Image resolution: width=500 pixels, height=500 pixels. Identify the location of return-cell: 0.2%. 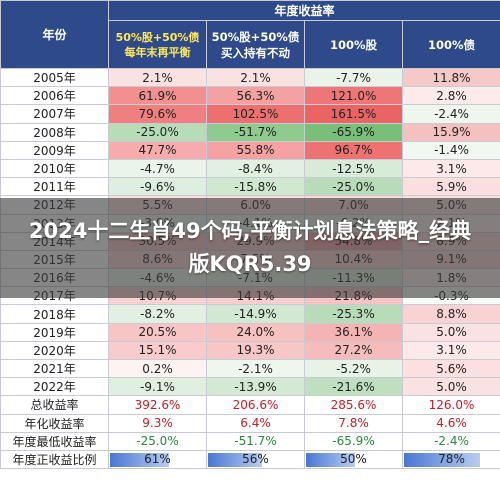
(157, 368).